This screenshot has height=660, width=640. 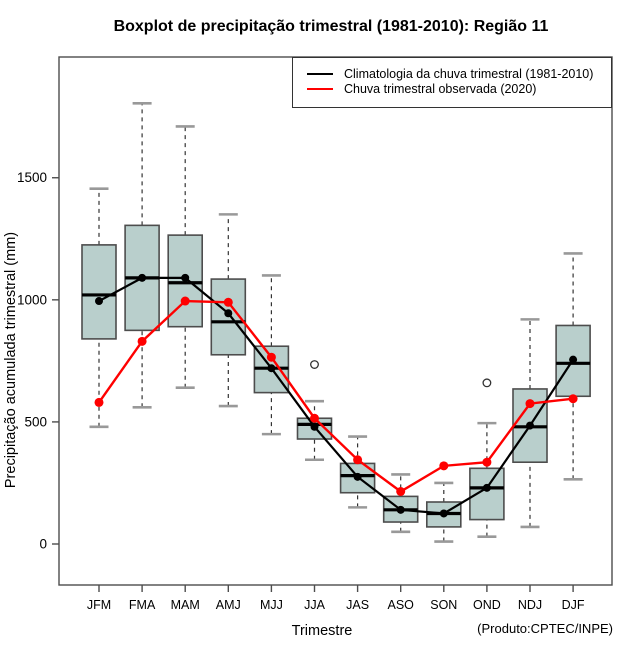 What do you see at coordinates (487, 494) in the screenshot?
I see `box-OND` at bounding box center [487, 494].